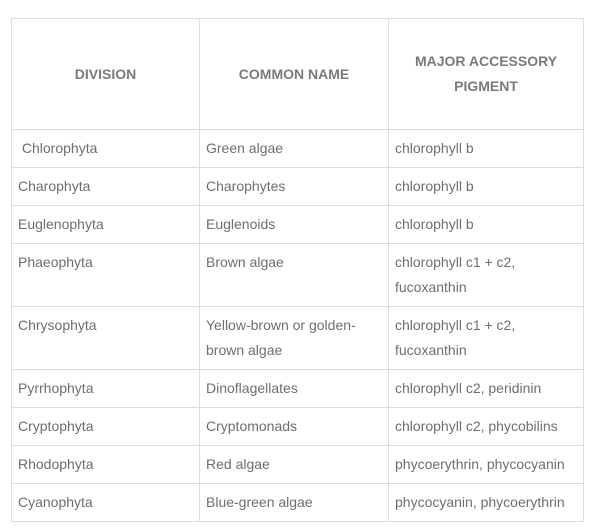 Image resolution: width=608 pixels, height=532 pixels. I want to click on header-major-accessory-pigment: MAJOR ACCESSORY PIGMENT, so click(486, 74).